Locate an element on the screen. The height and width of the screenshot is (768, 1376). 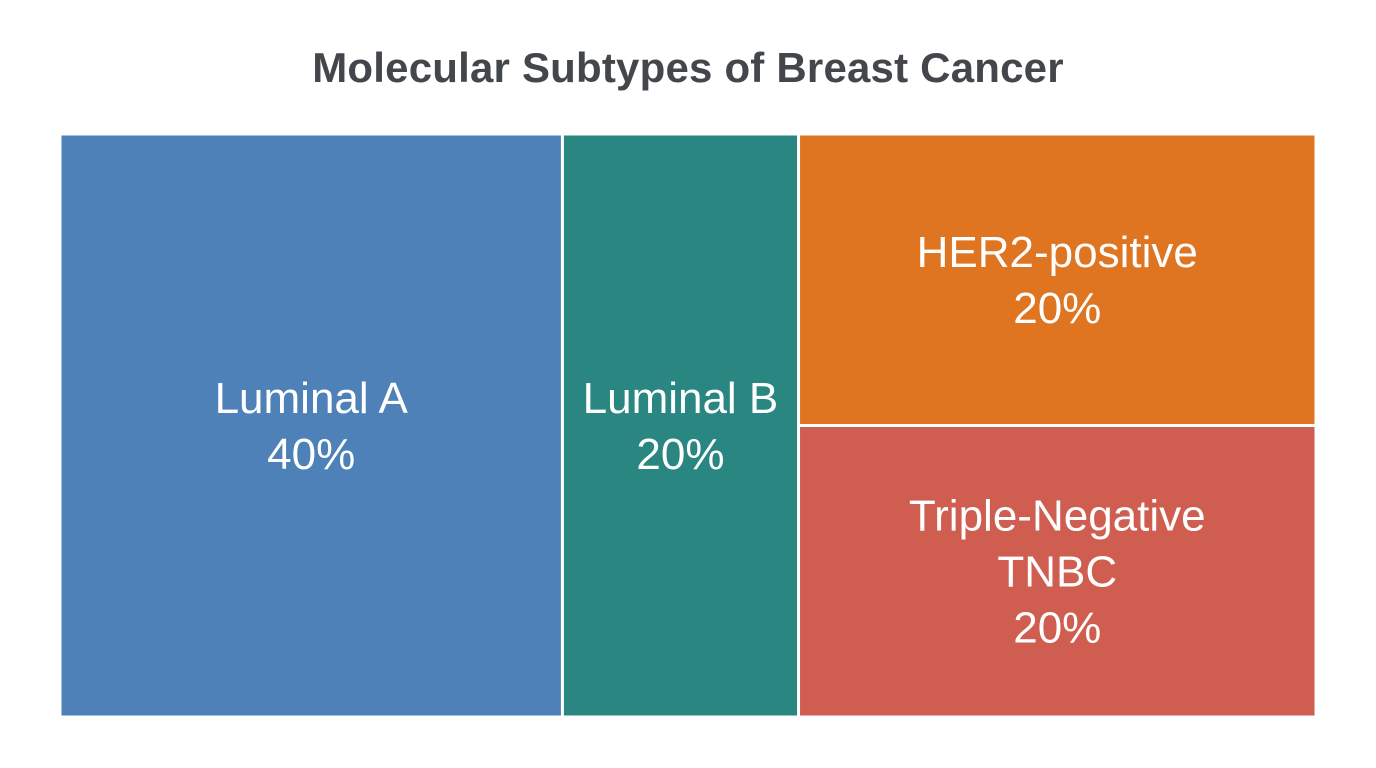
treemap-label-triple-negative-tnbc-line-1: Triple-Negative is located at coordinates (1057, 516).